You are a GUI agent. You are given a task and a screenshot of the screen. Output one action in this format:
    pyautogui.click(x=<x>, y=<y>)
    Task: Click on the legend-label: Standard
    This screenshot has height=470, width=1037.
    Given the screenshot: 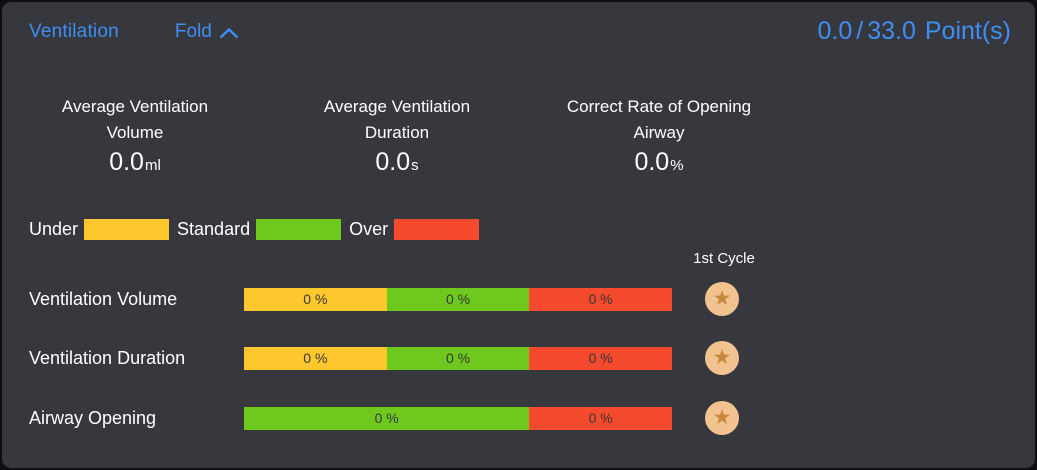 What is the action you would take?
    pyautogui.click(x=214, y=229)
    